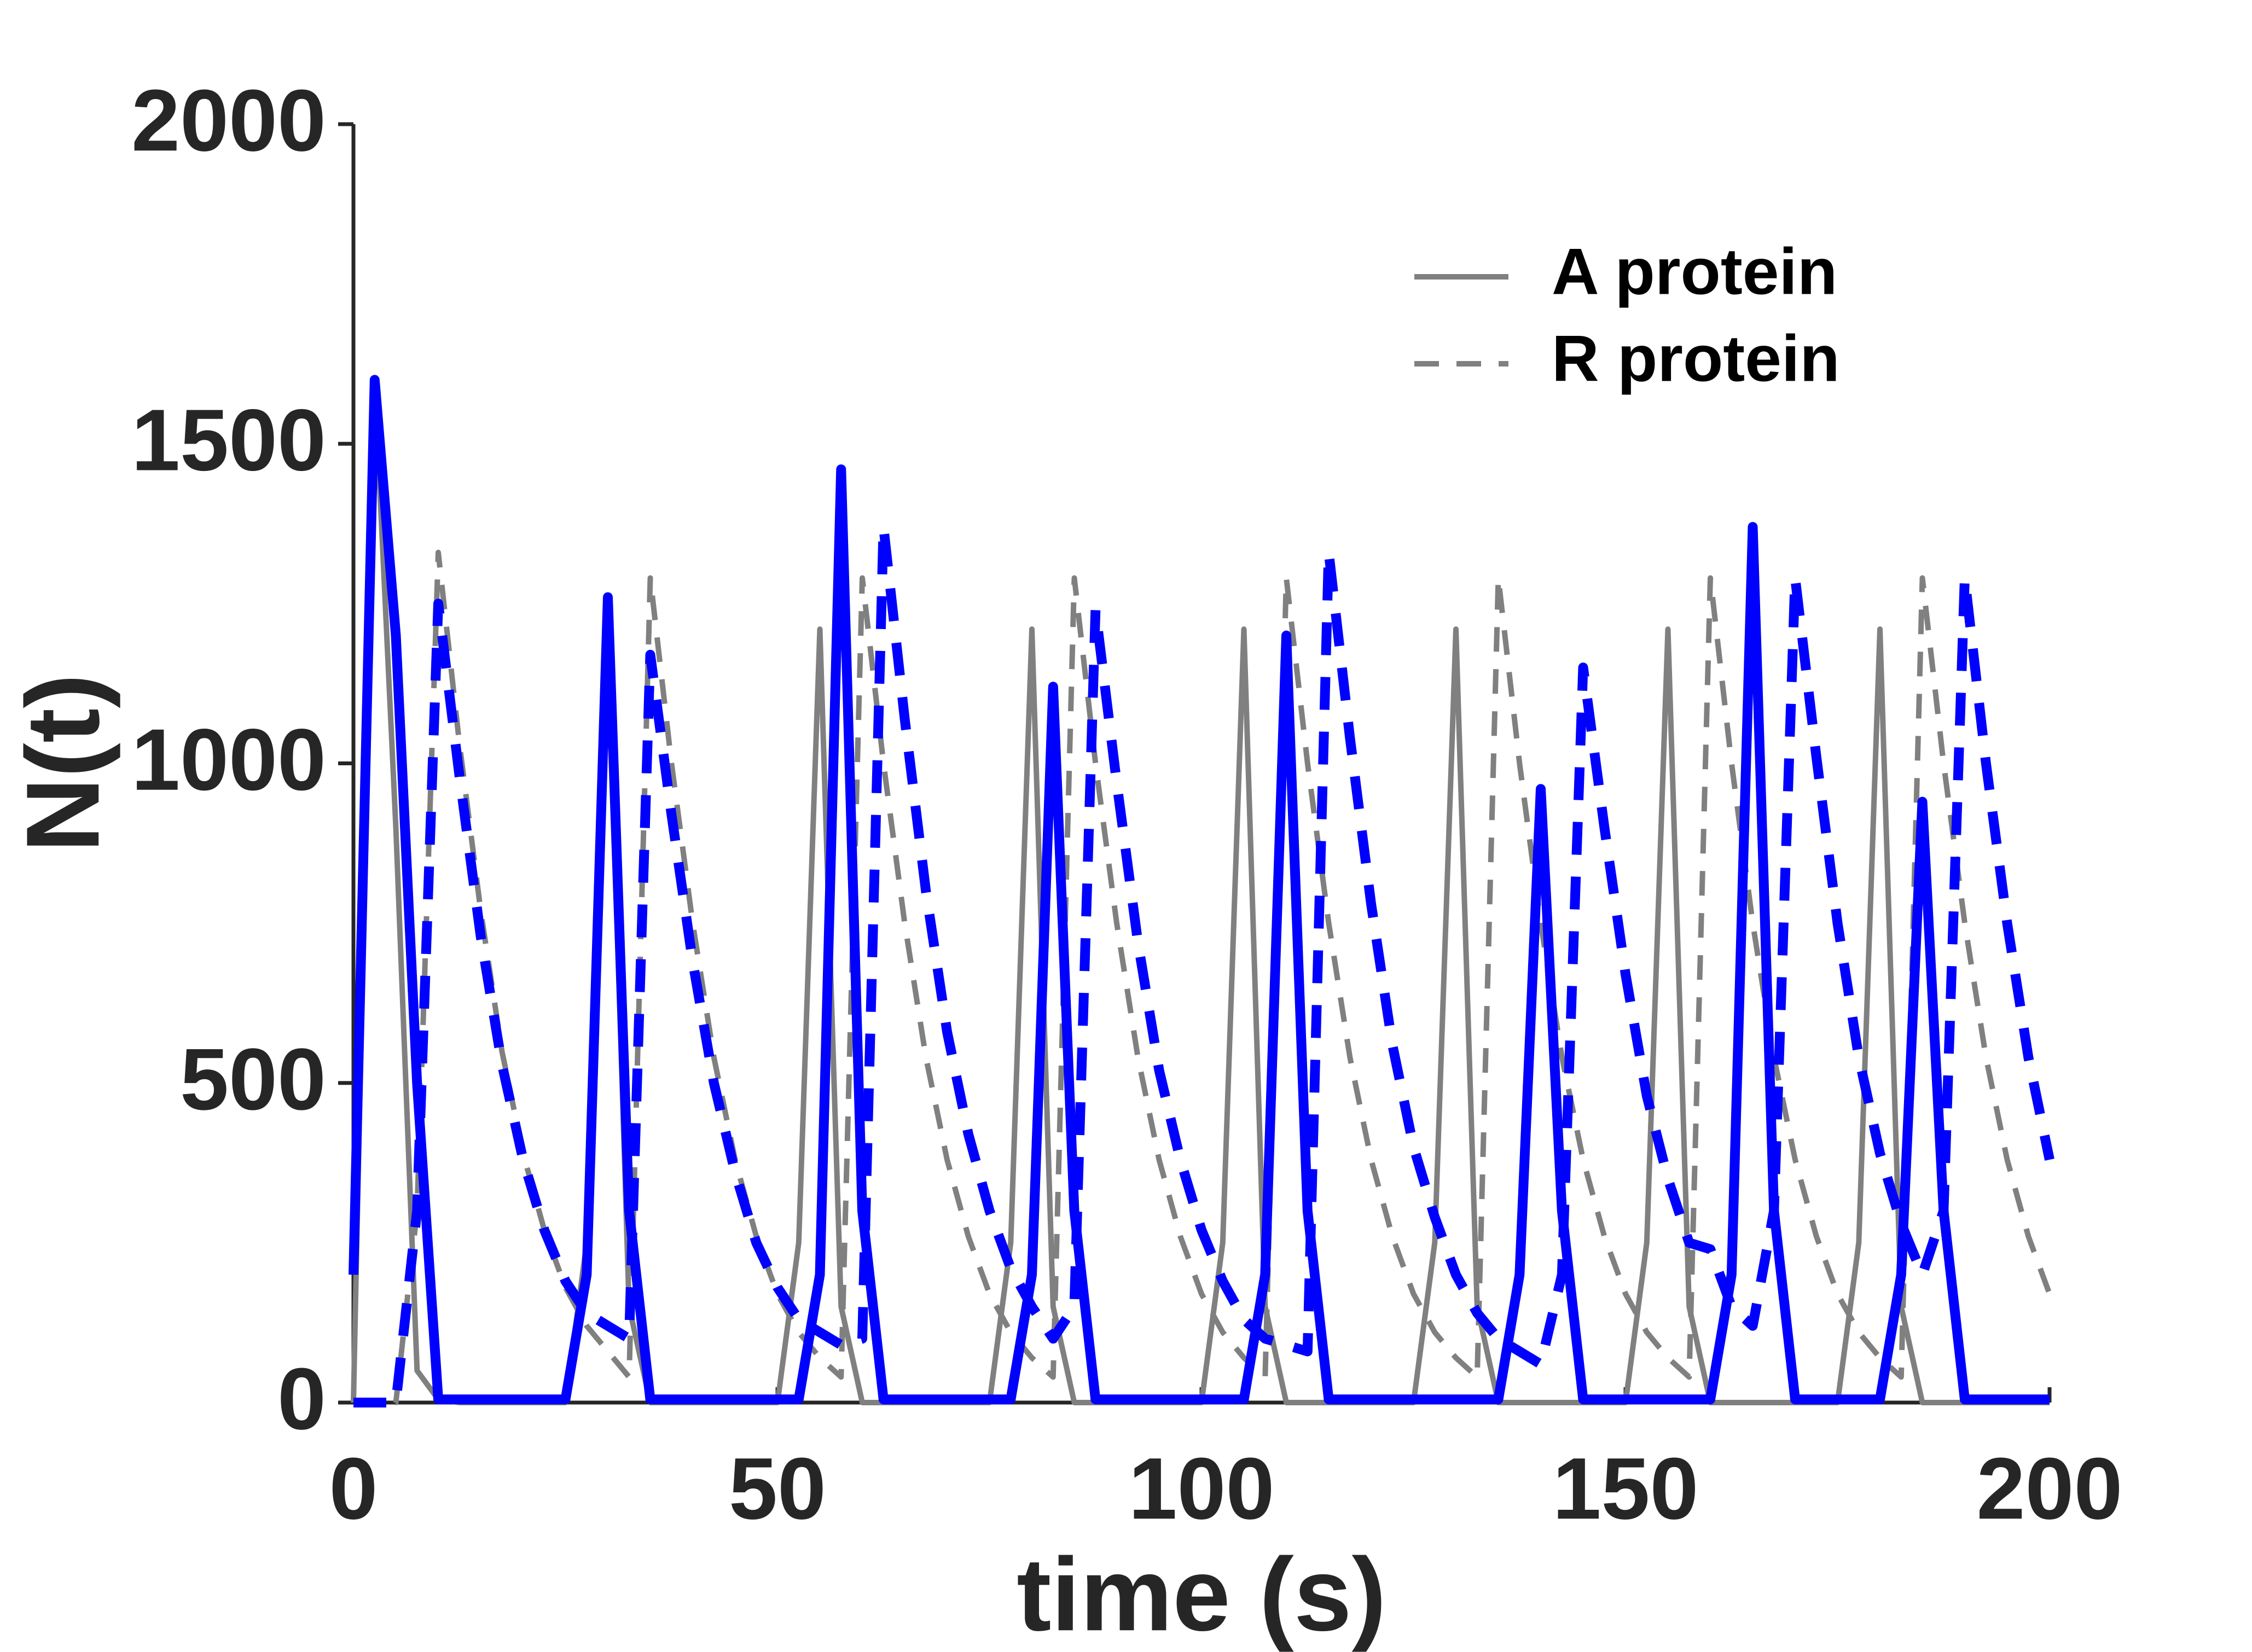  I want to click on y-axis-label: N(t), so click(63, 763).